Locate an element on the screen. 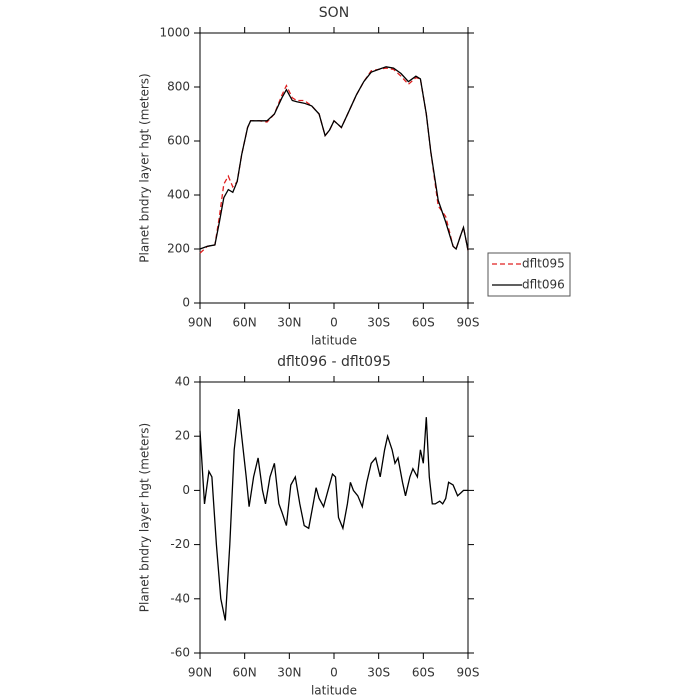 The height and width of the screenshot is (700, 700). y-tick-label: 600 is located at coordinates (178, 141).